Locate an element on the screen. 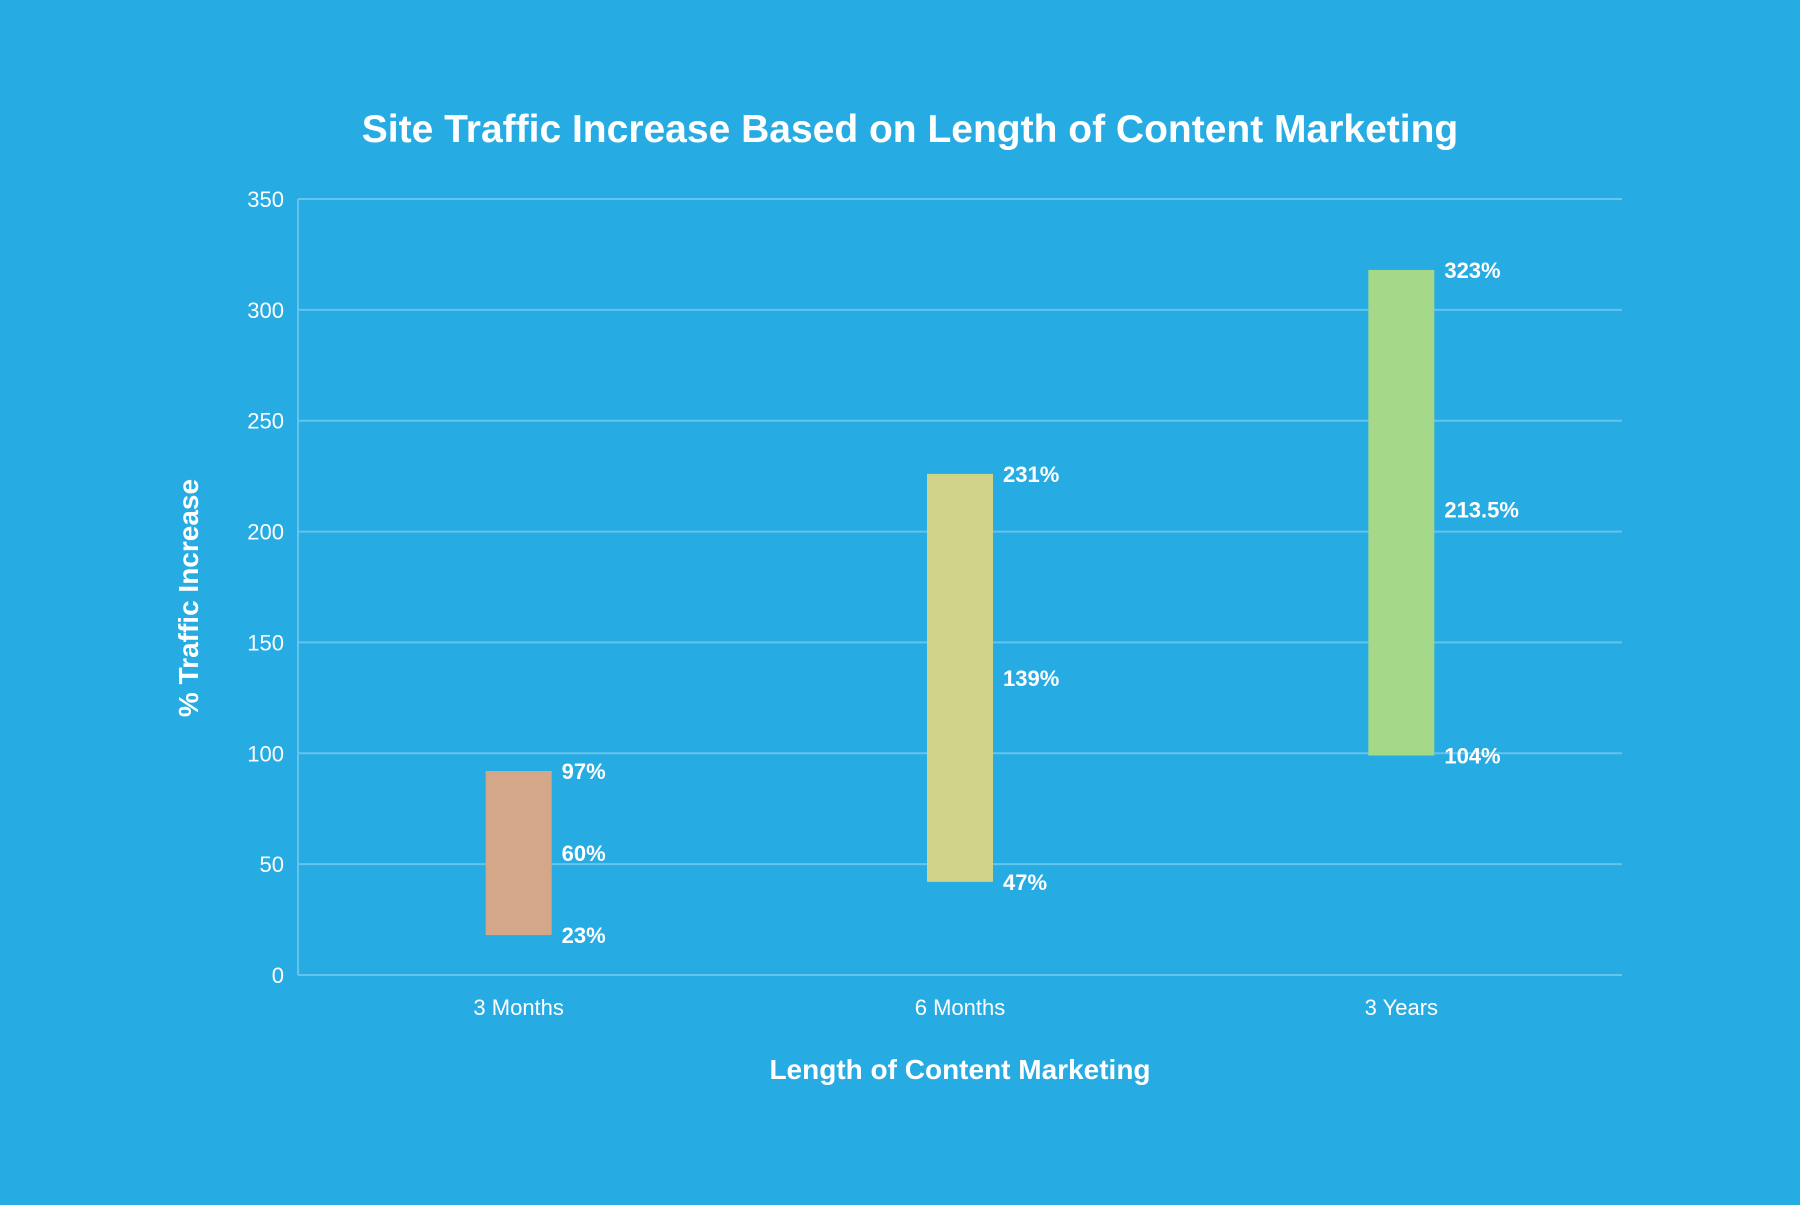 The image size is (1800, 1205). y-tick-label: 50 is located at coordinates (272, 864).